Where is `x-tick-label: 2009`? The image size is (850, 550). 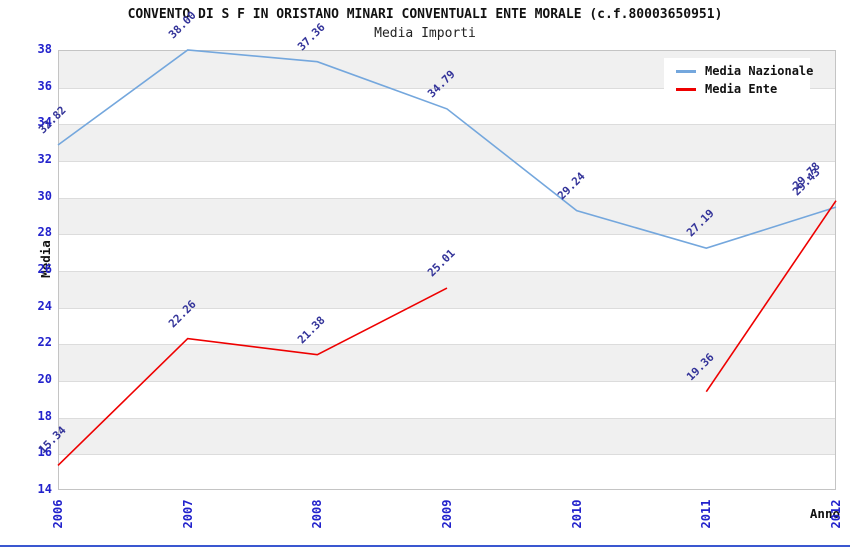 x-tick-label: 2009 is located at coordinates (447, 514).